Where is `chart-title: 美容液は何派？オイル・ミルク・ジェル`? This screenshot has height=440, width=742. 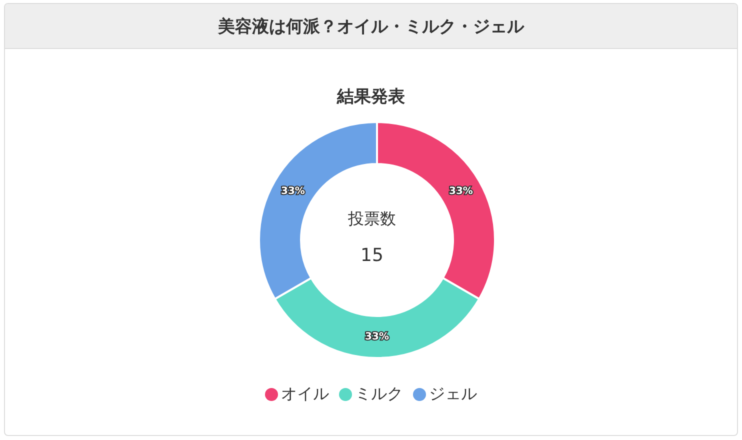
chart-title: 美容液は何派？オイル・ミルク・ジェル is located at coordinates (371, 26).